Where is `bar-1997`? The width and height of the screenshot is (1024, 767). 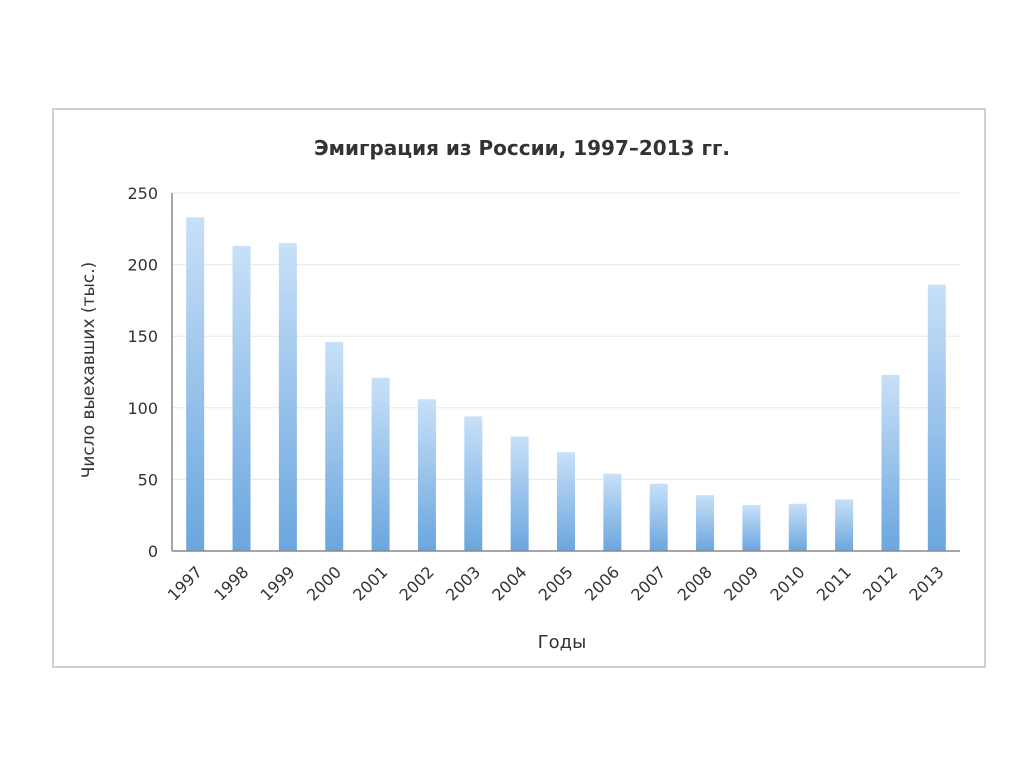 bar-1997 is located at coordinates (195, 384).